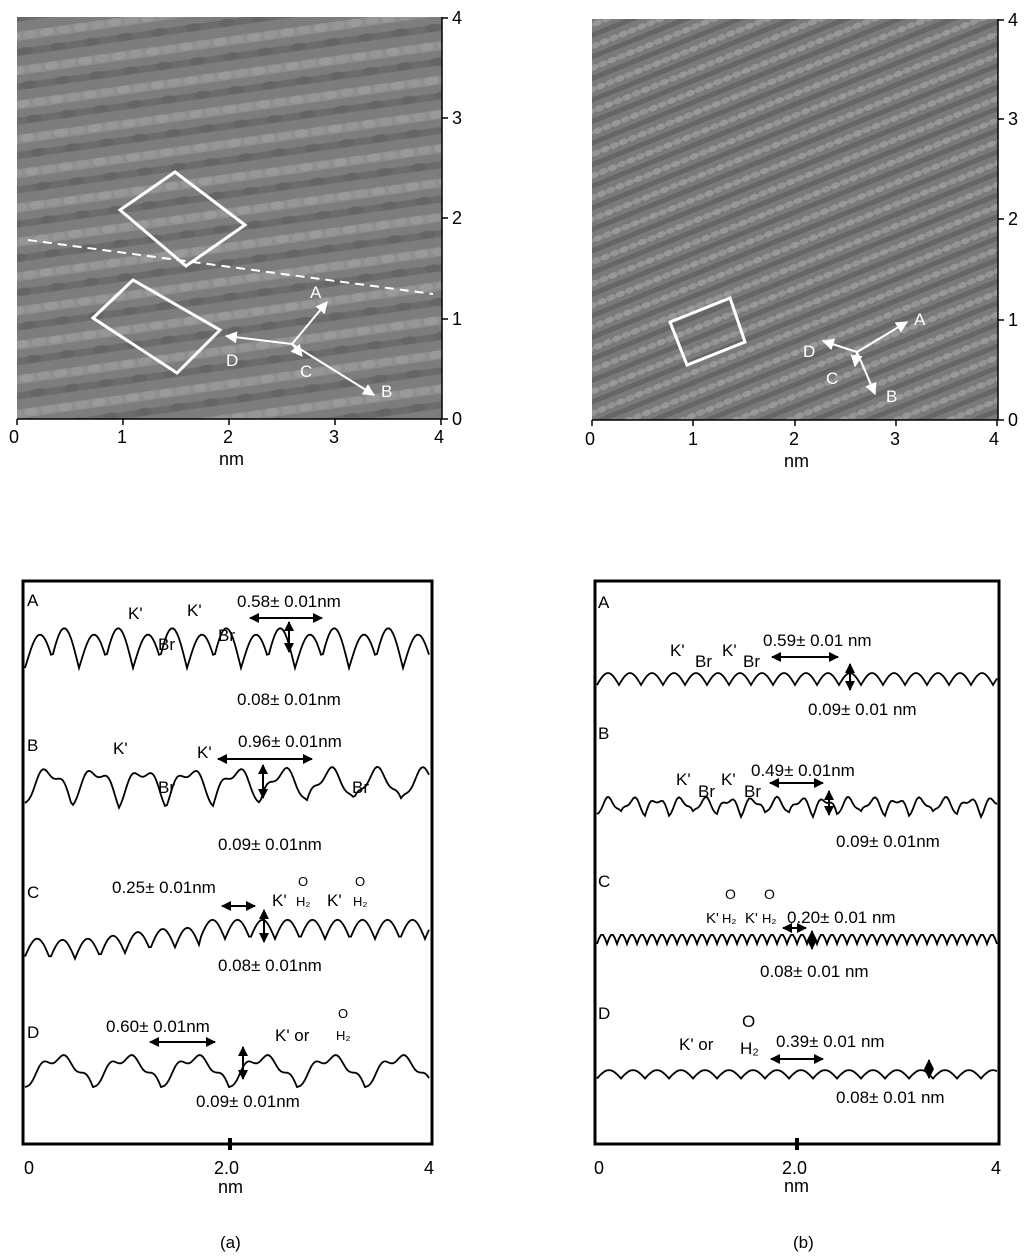 Image resolution: width=1027 pixels, height=1256 pixels. I want to click on spacing-label: 0.58± 0.01nm, so click(289, 601).